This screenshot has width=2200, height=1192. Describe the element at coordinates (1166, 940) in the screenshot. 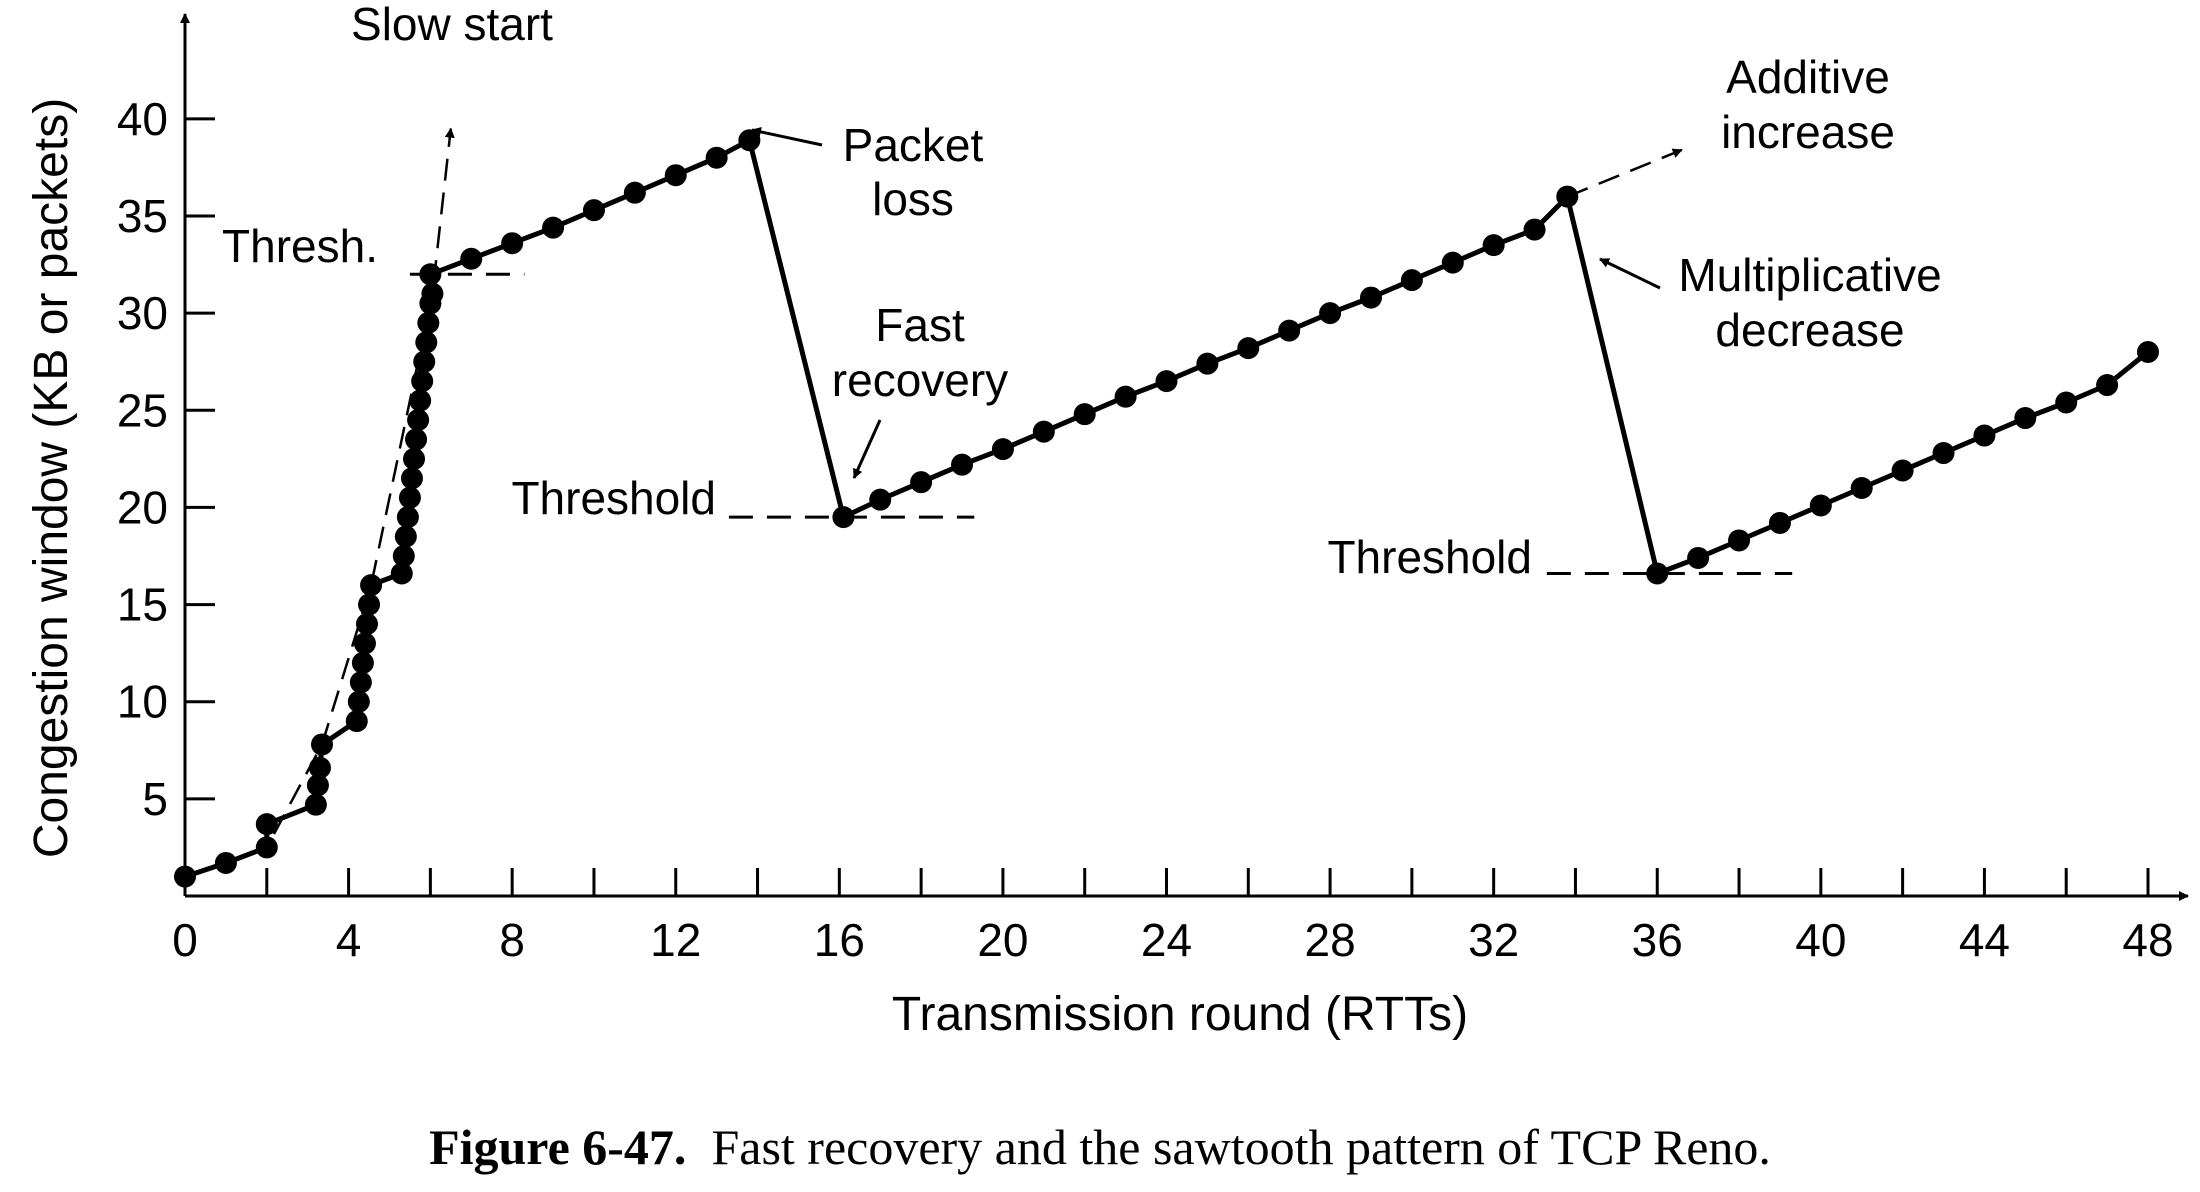

I see `x-tick-label: 24` at that location.